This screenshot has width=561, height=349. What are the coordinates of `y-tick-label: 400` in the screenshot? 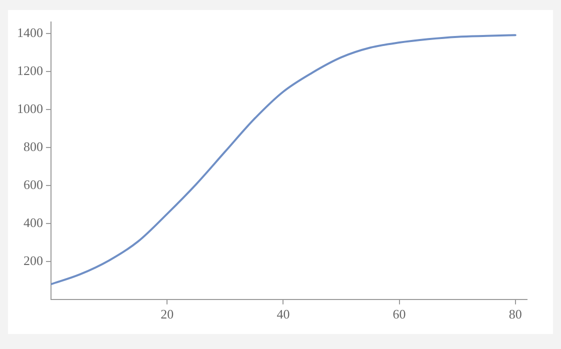 It's located at (33, 222).